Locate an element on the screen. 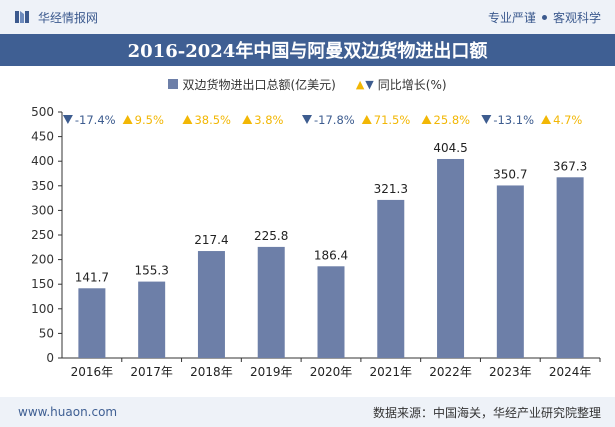  legend-swatch-icon is located at coordinates (173, 84).